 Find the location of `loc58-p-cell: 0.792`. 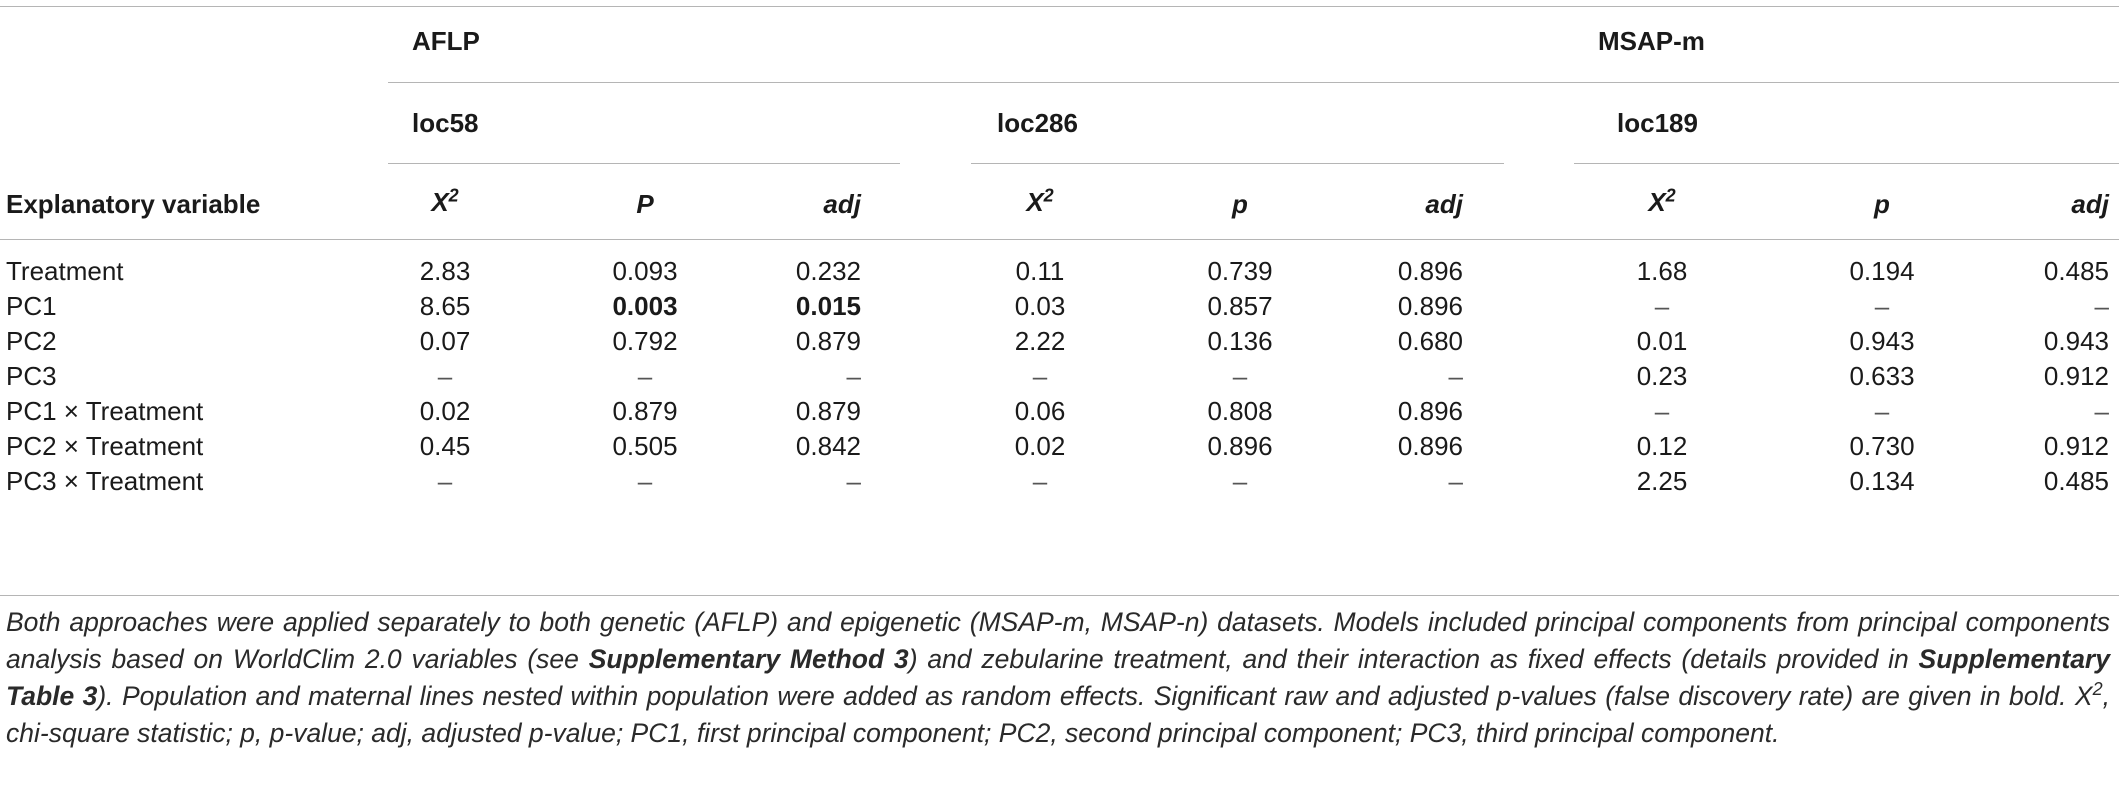

loc58-p-cell: 0.792 is located at coordinates (645, 341).